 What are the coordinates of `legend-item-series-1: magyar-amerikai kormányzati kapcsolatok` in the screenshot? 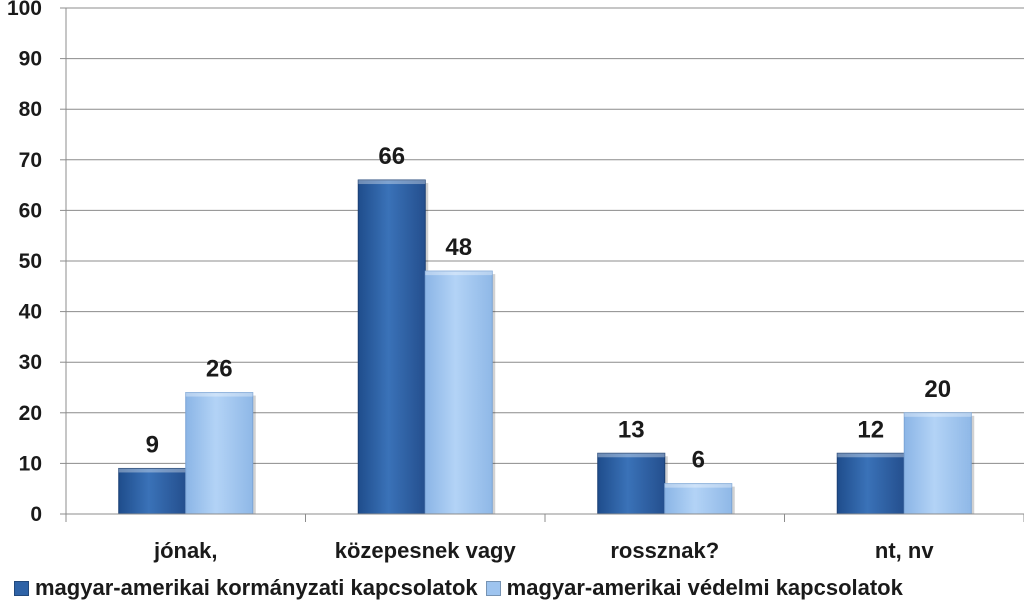 It's located at (246, 588).